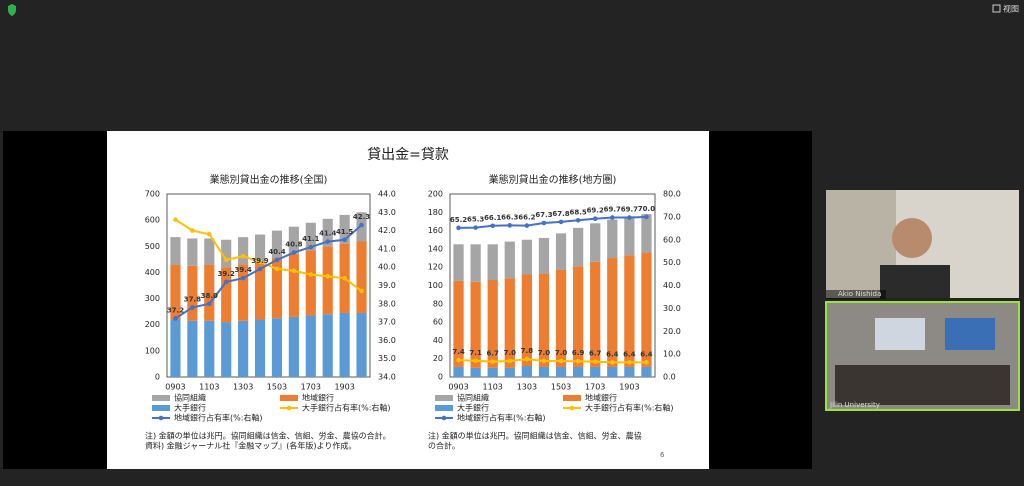  Describe the element at coordinates (646, 209) in the screenshot. I see `data-label: 70.0` at that location.